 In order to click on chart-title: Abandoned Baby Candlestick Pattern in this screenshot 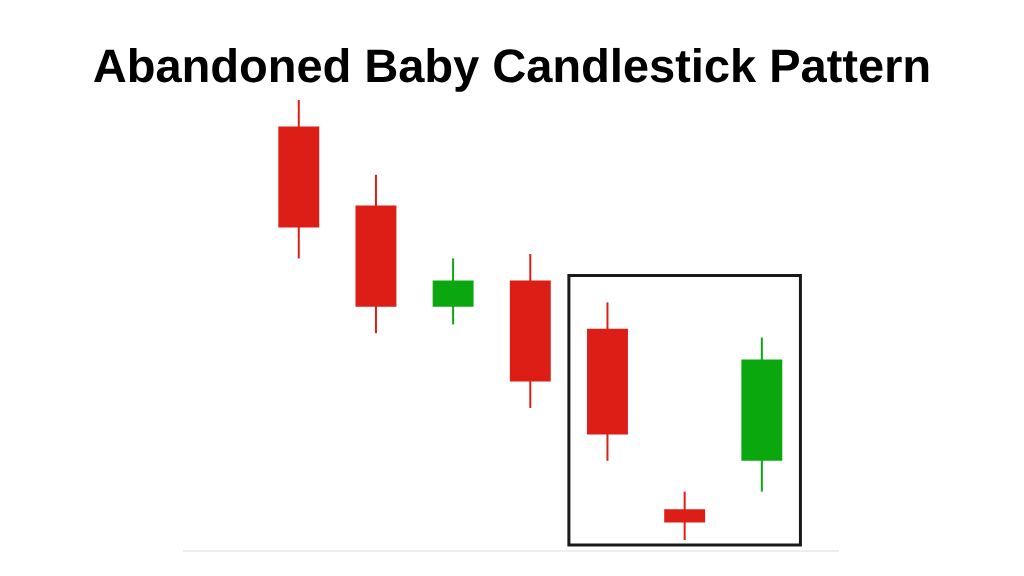, I will do `click(511, 69)`.